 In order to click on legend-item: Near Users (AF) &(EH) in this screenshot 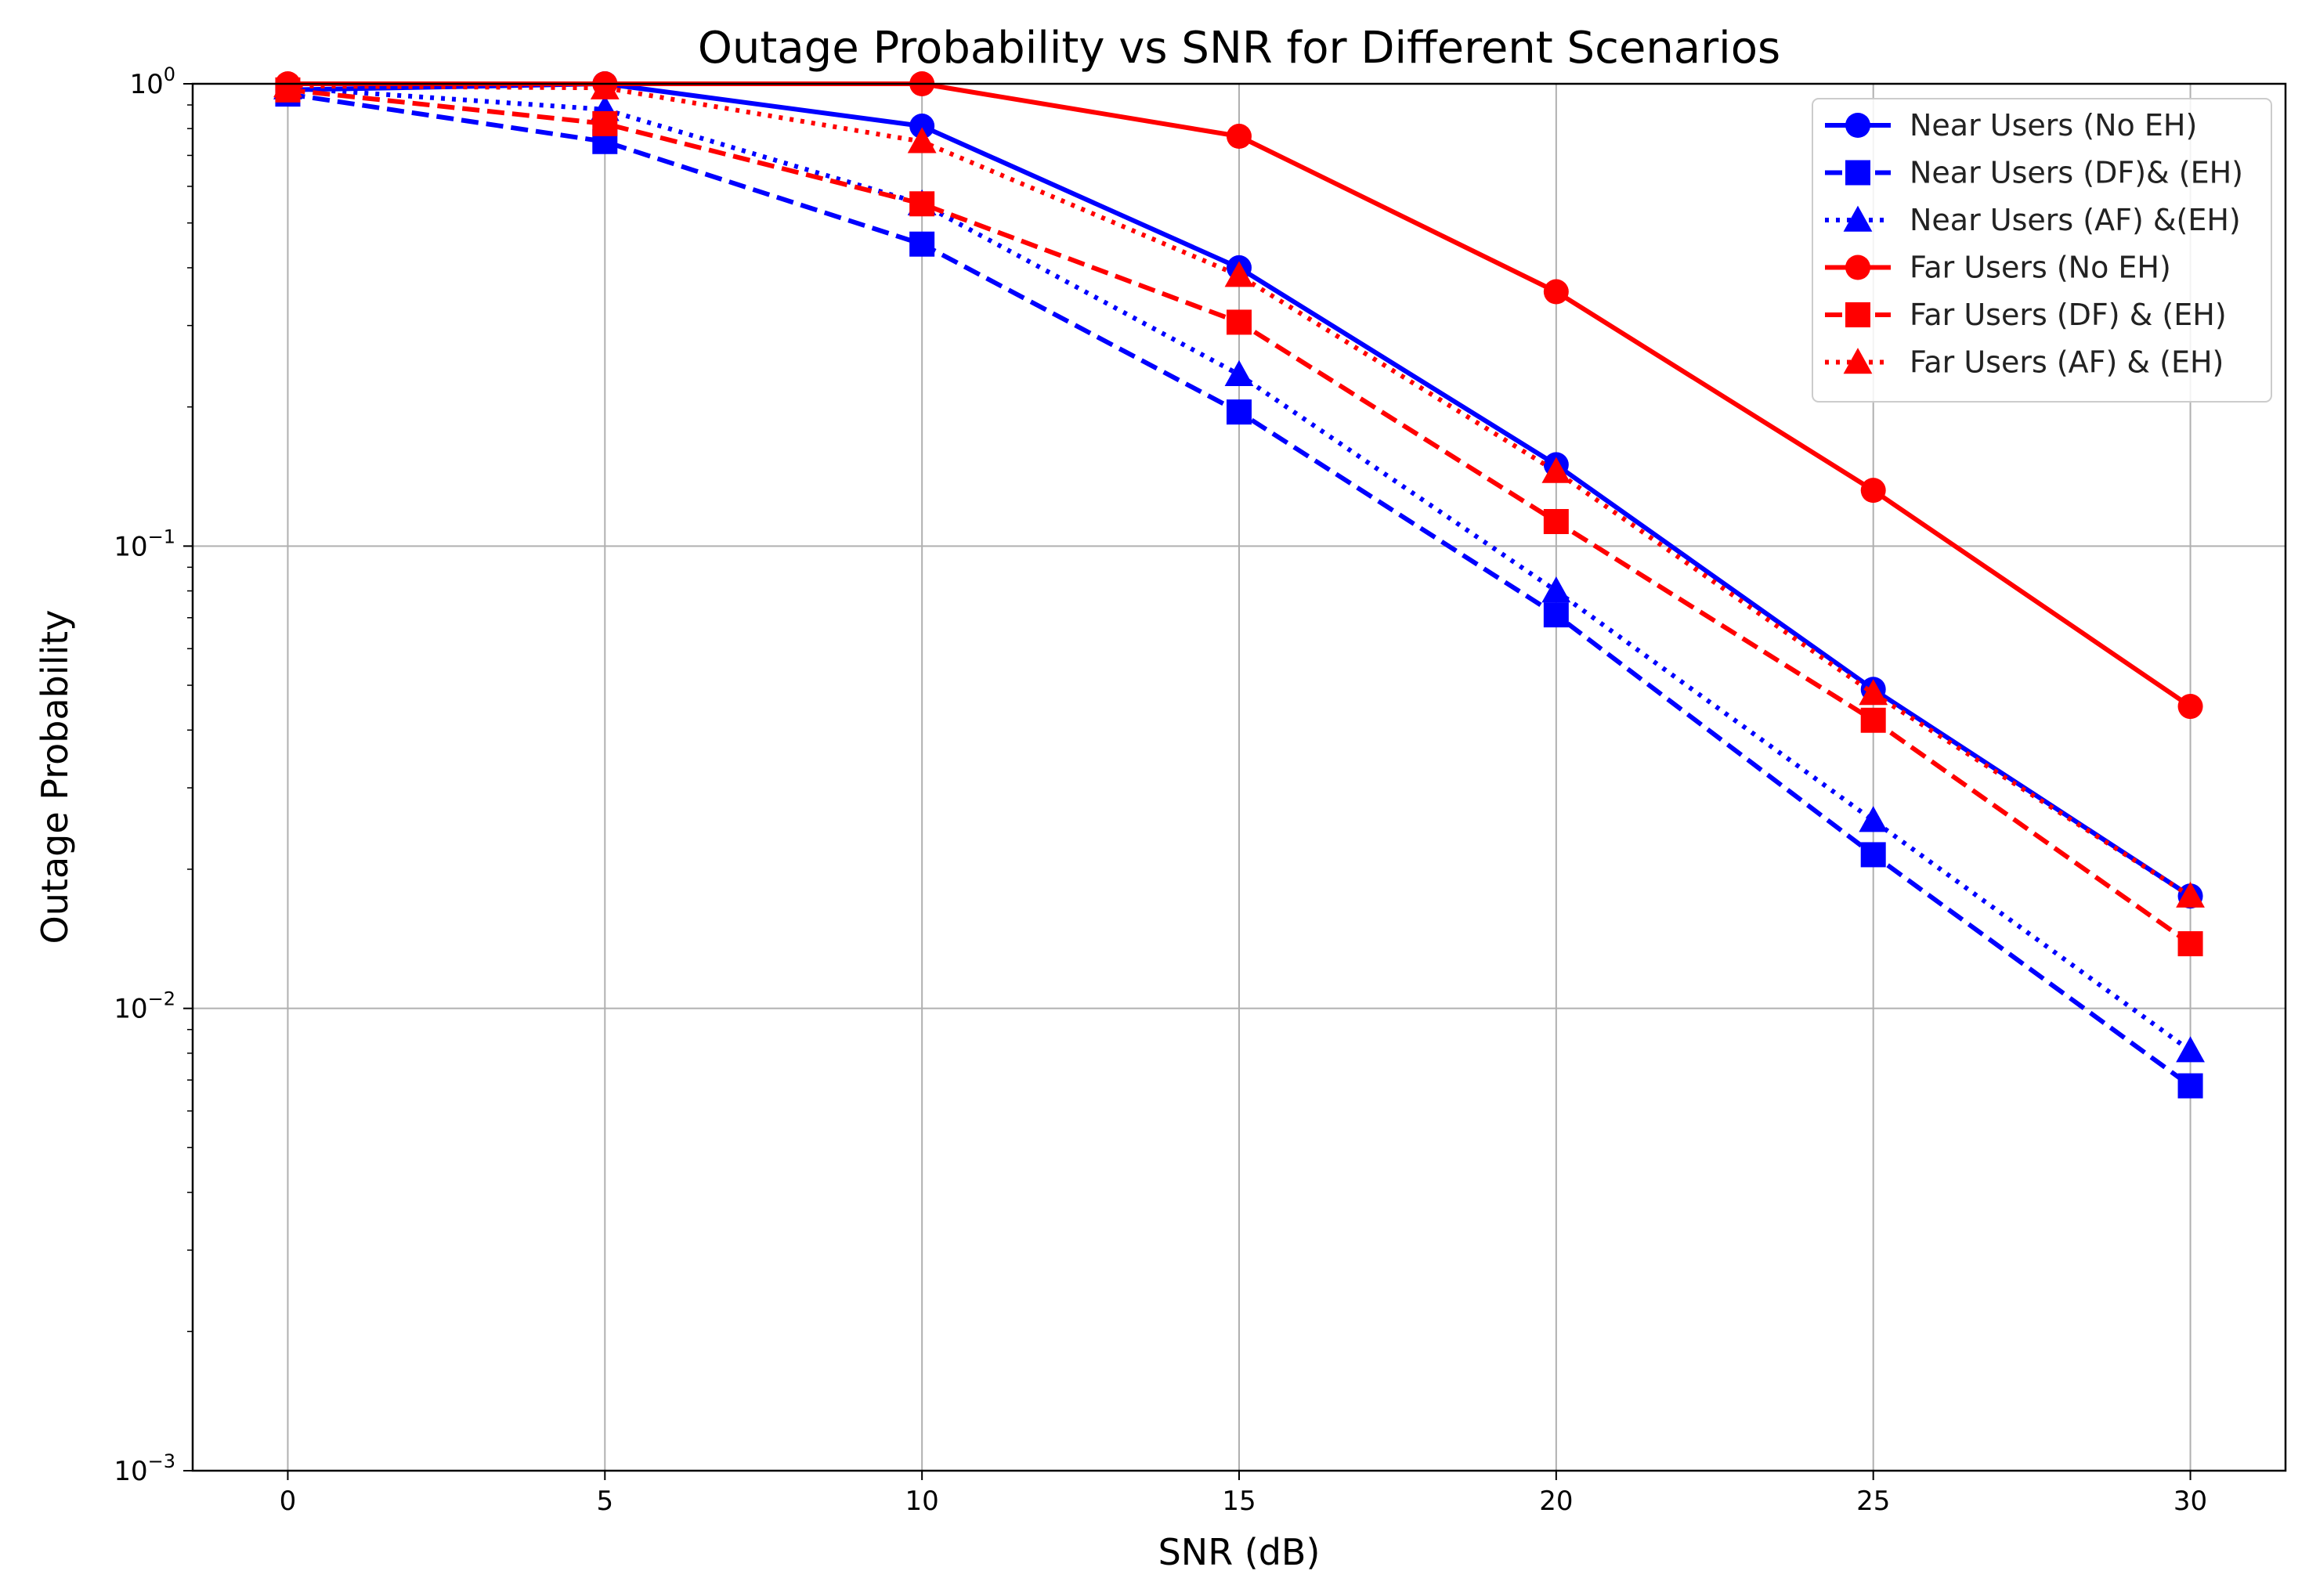, I will do `click(2033, 220)`.